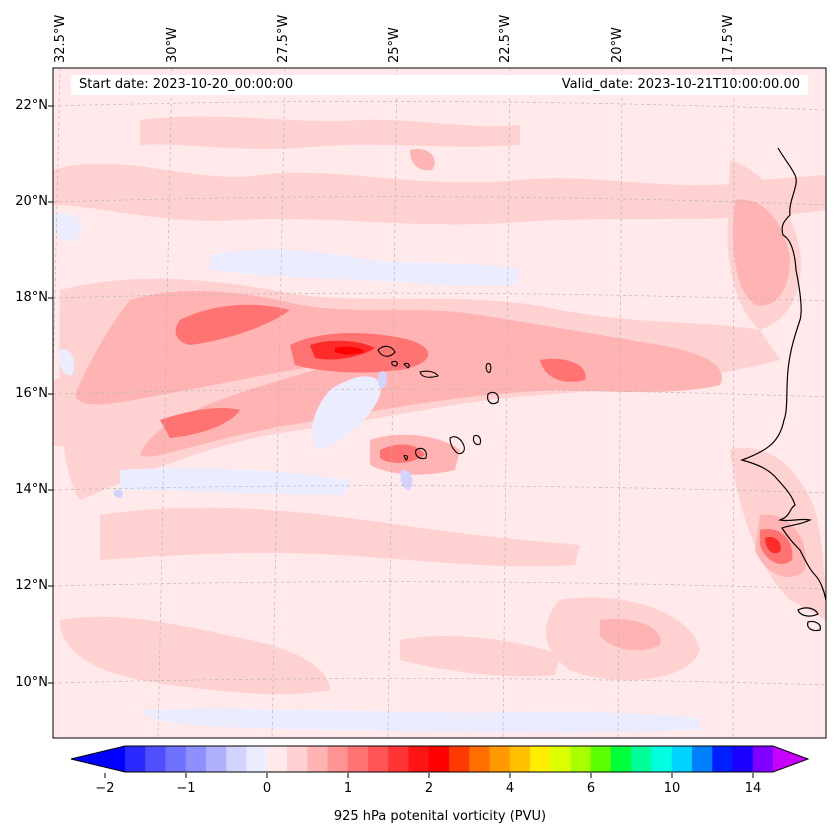 The height and width of the screenshot is (836, 837). Describe the element at coordinates (31, 585) in the screenshot. I see `lat-label-12n: 12°N` at that location.